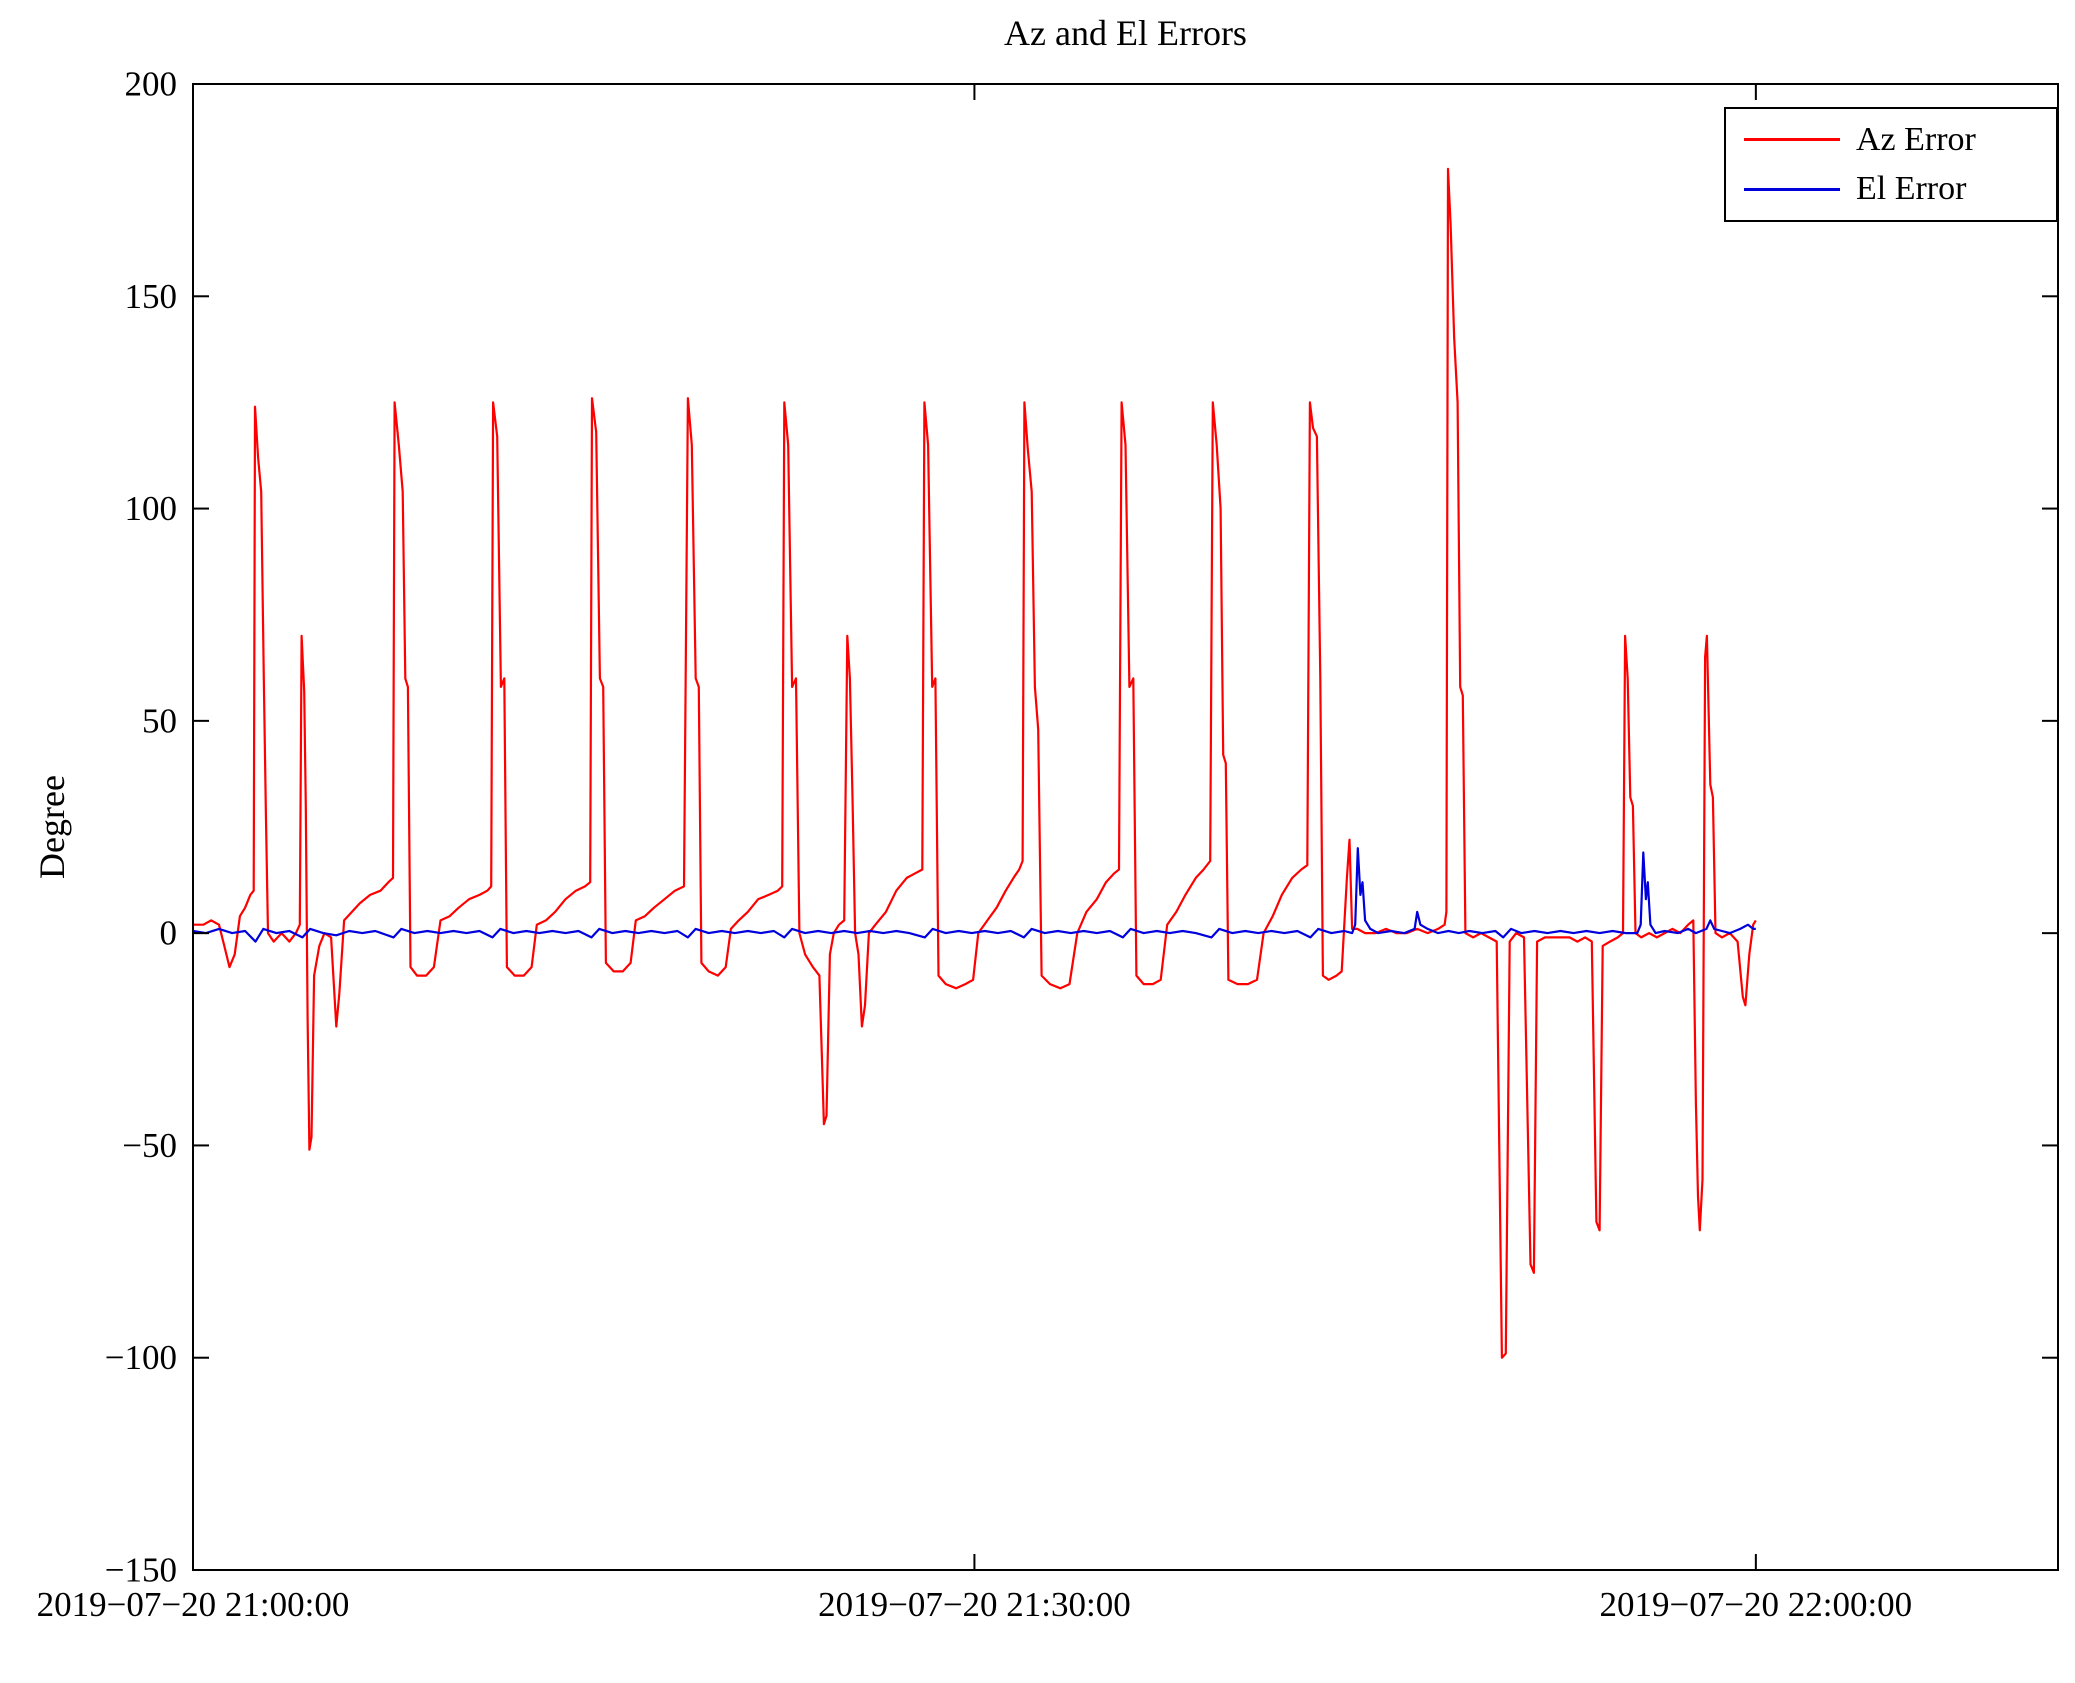 This screenshot has width=2075, height=1683. I want to click on y-tick-label: −50, so click(149, 1145).